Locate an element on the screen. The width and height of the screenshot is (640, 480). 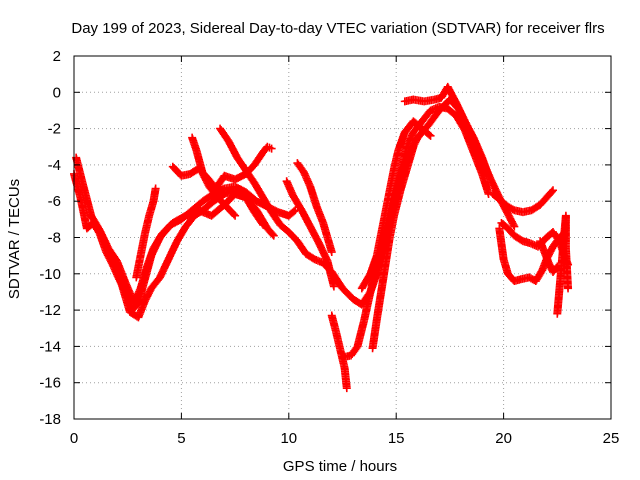
x-tick-label: 25 is located at coordinates (611, 438).